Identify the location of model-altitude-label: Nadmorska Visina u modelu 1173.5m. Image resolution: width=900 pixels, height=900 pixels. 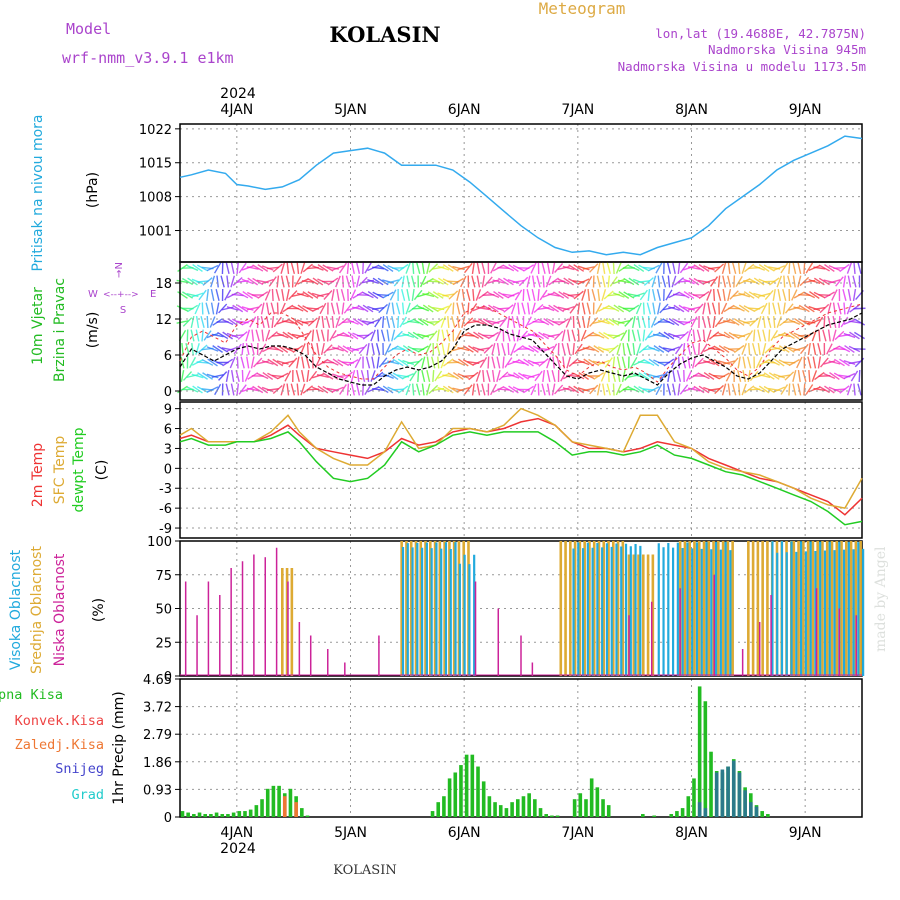
(742, 66).